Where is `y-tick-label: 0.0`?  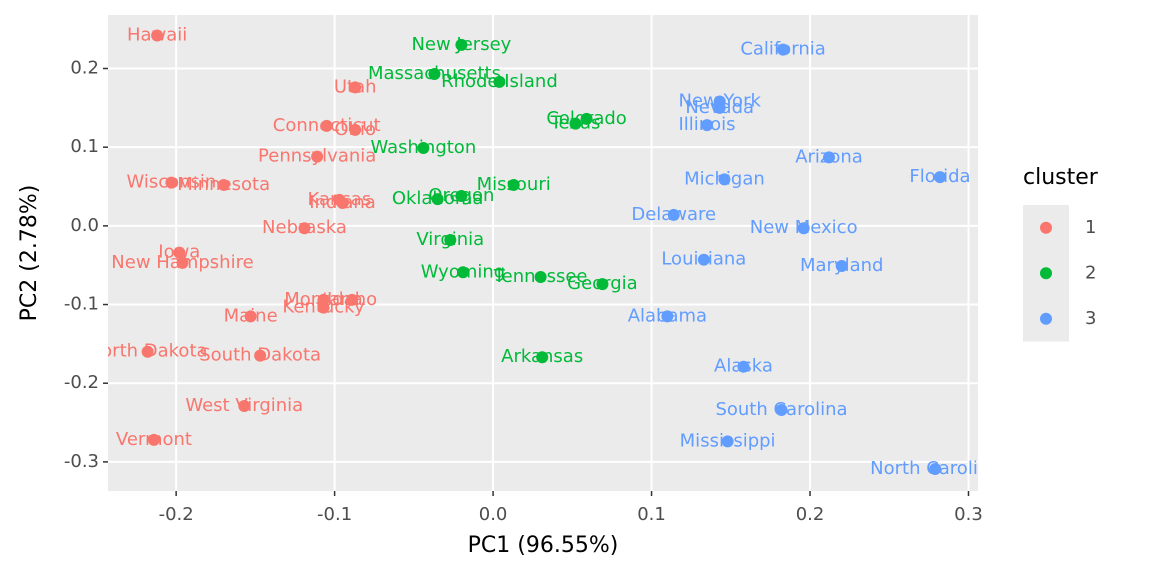
y-tick-label: 0.0 is located at coordinates (84, 225).